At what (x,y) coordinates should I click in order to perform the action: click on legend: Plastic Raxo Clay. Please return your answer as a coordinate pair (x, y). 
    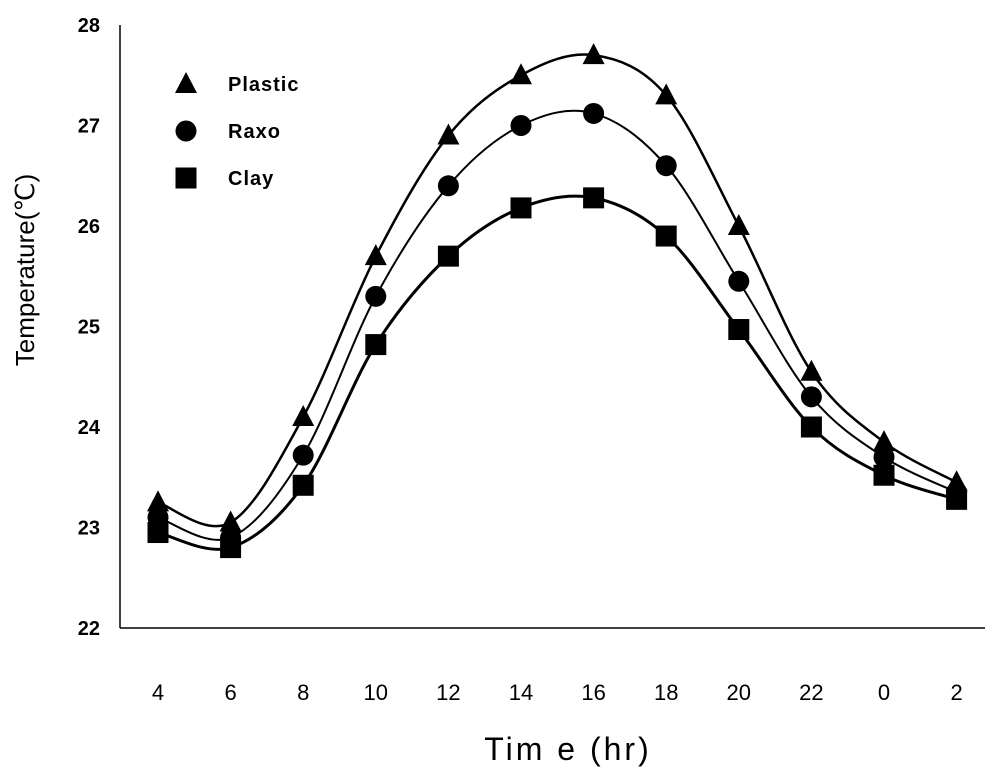
    Looking at the image, I should click on (237, 131).